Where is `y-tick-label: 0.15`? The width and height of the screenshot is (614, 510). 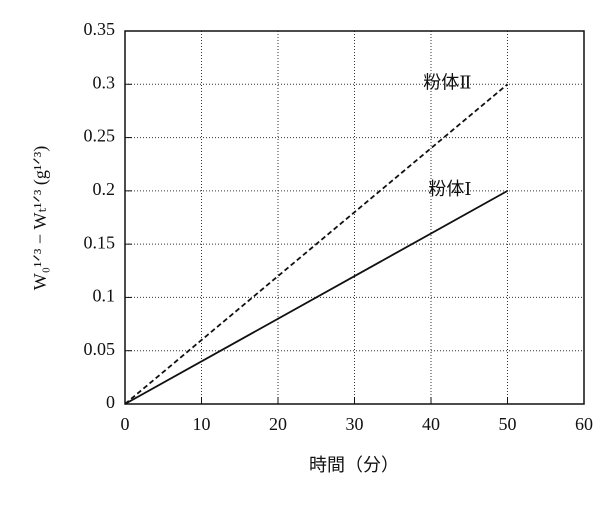
y-tick-label: 0.15 is located at coordinates (100, 242).